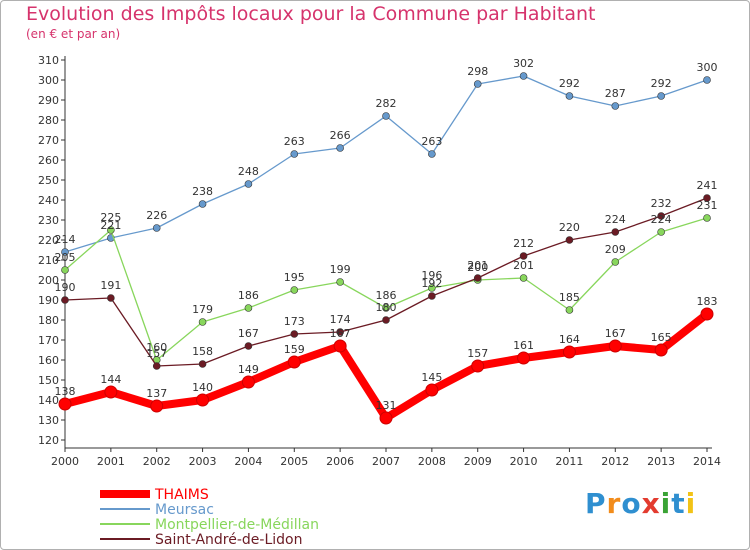 The width and height of the screenshot is (750, 550). What do you see at coordinates (691, 503) in the screenshot?
I see `logo-letter: i` at bounding box center [691, 503].